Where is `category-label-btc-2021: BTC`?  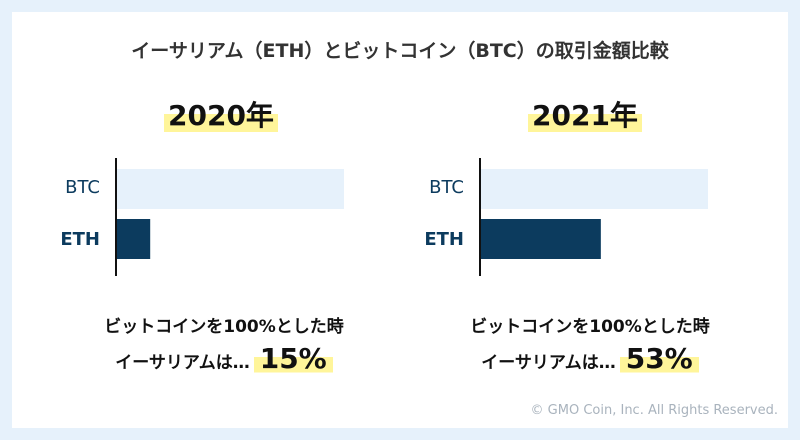 category-label-btc-2021: BTC is located at coordinates (446, 187).